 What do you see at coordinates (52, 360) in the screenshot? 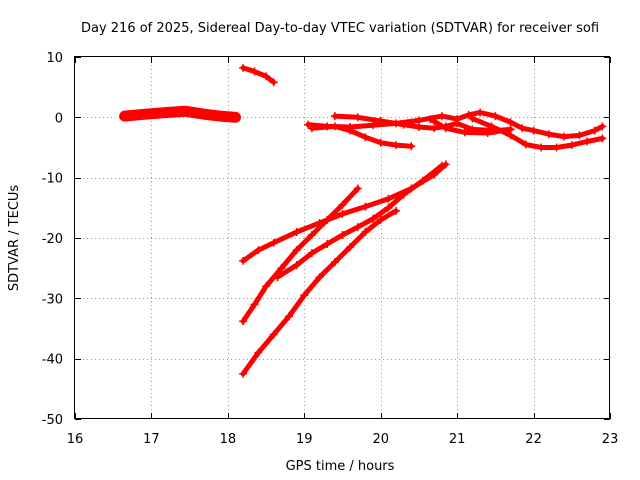
I see `y-tick-label: -40` at bounding box center [52, 360].